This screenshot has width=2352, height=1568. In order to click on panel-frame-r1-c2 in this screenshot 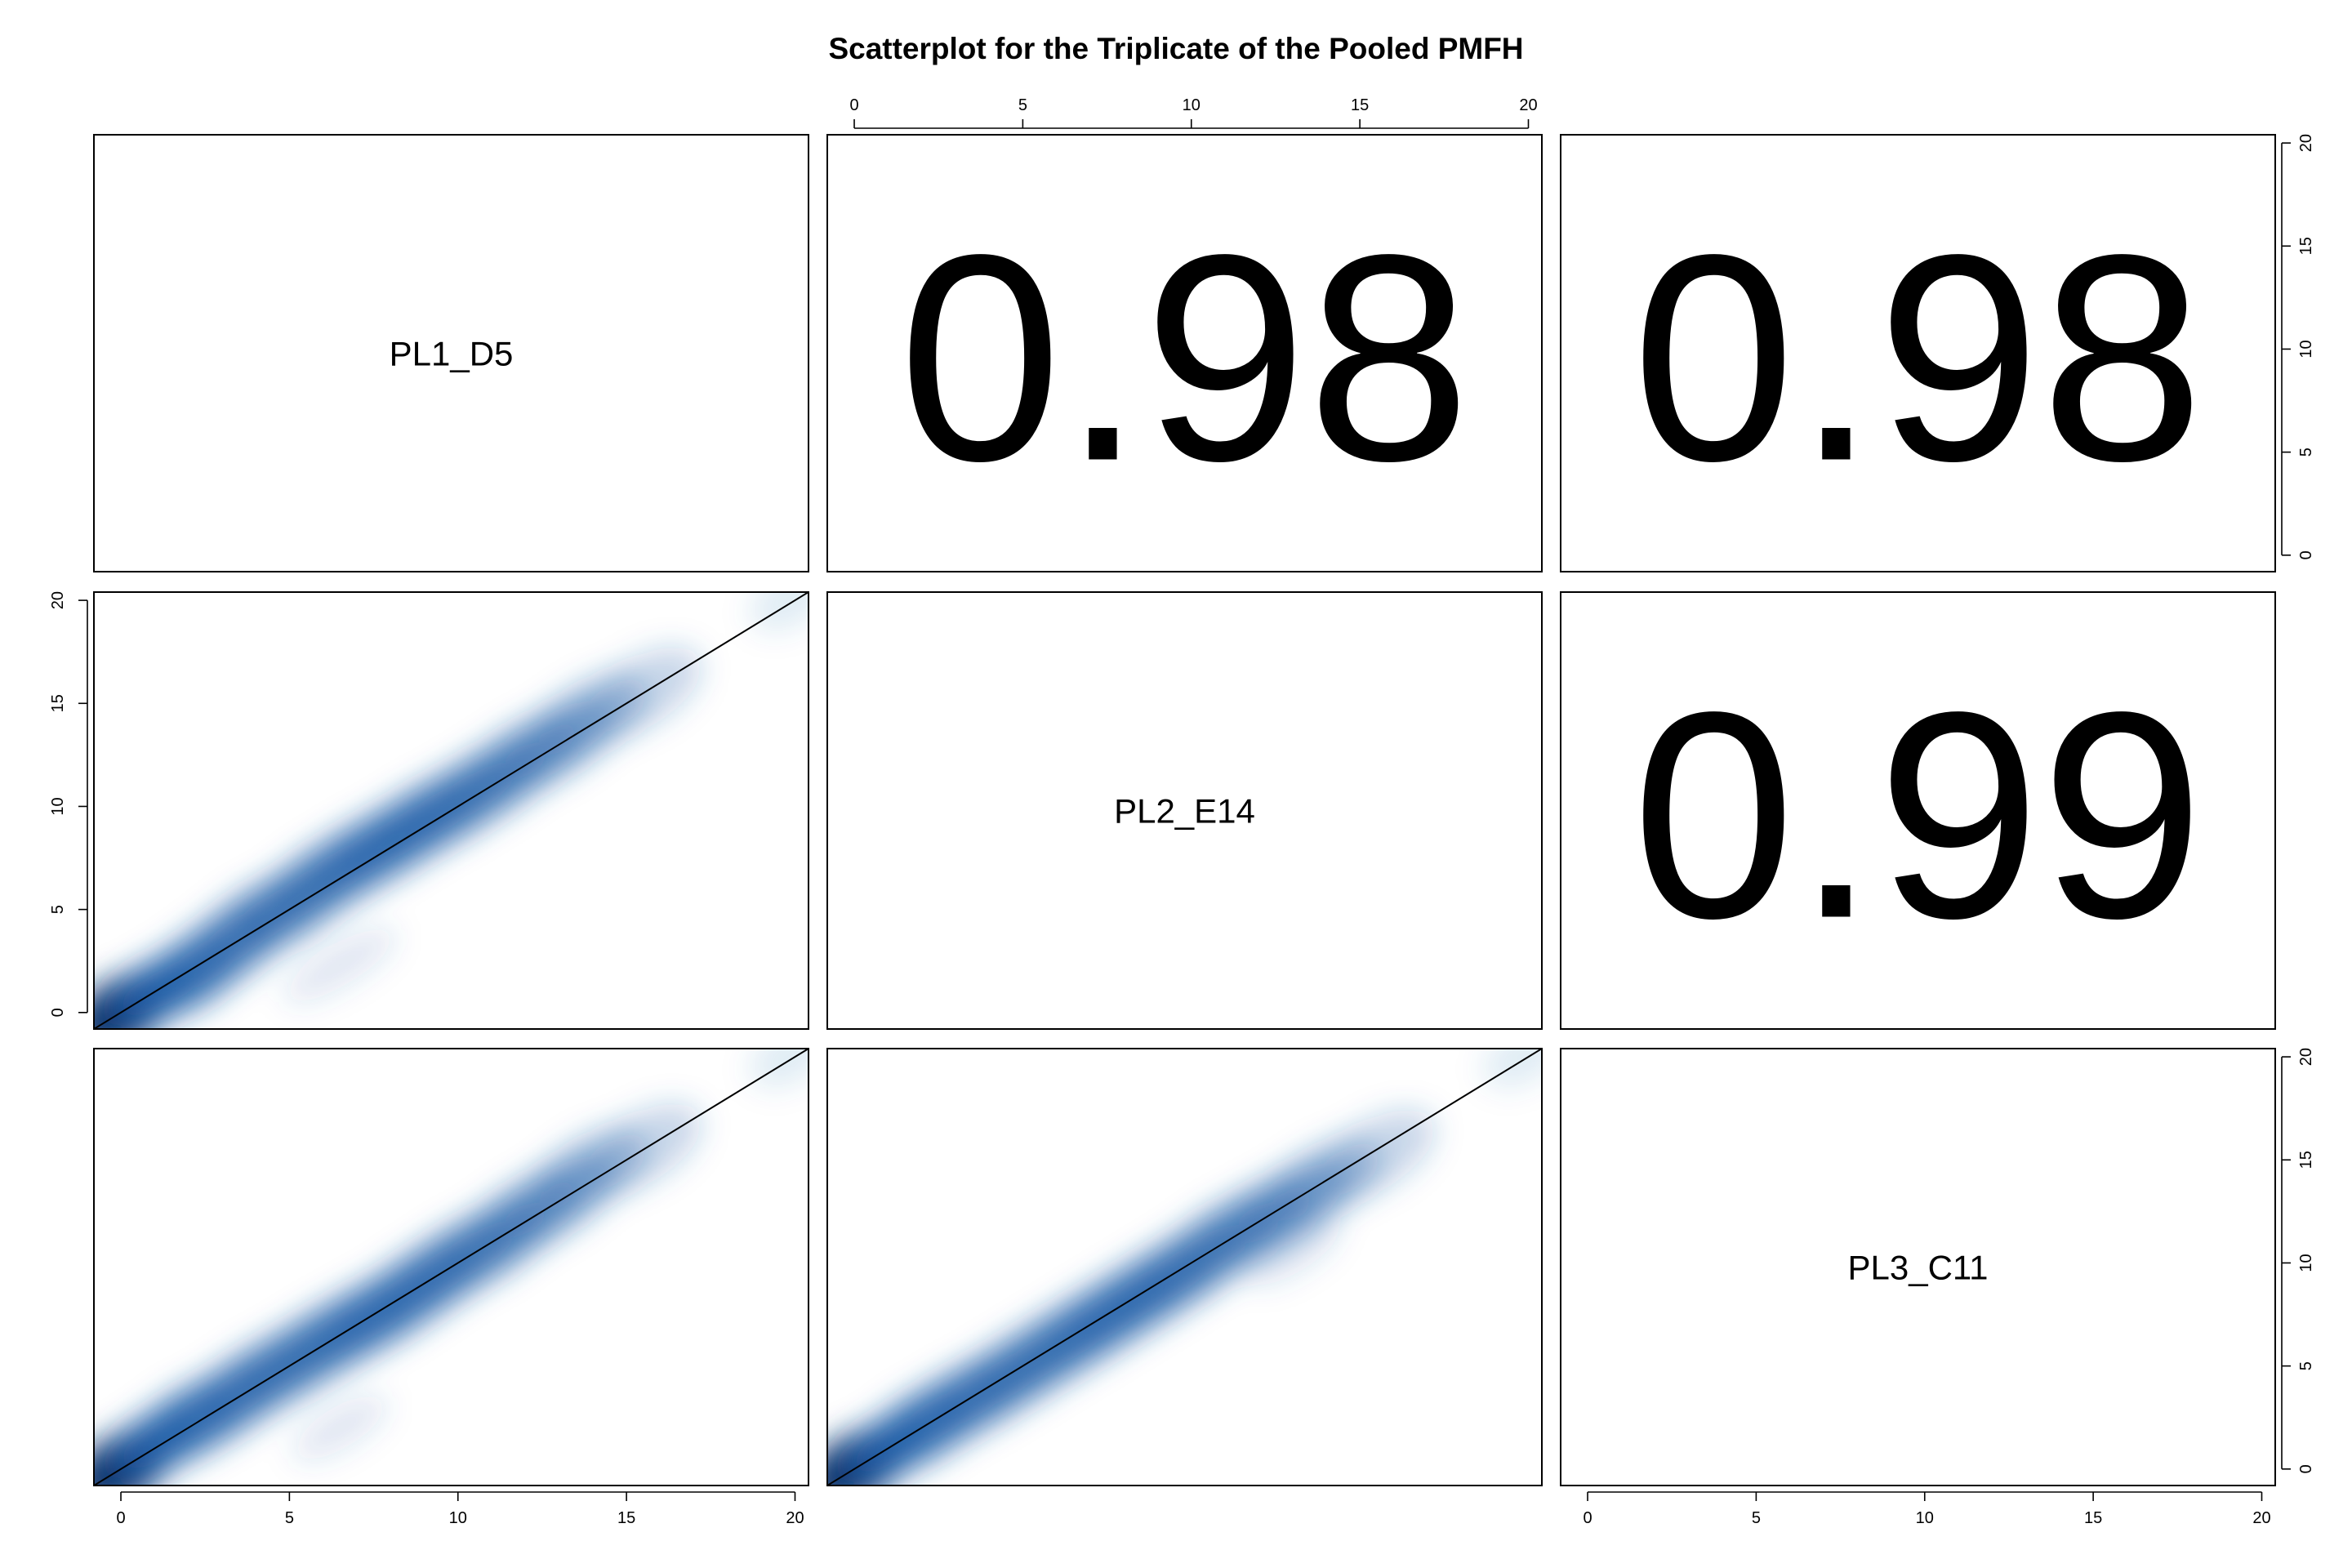, I will do `click(1918, 810)`.